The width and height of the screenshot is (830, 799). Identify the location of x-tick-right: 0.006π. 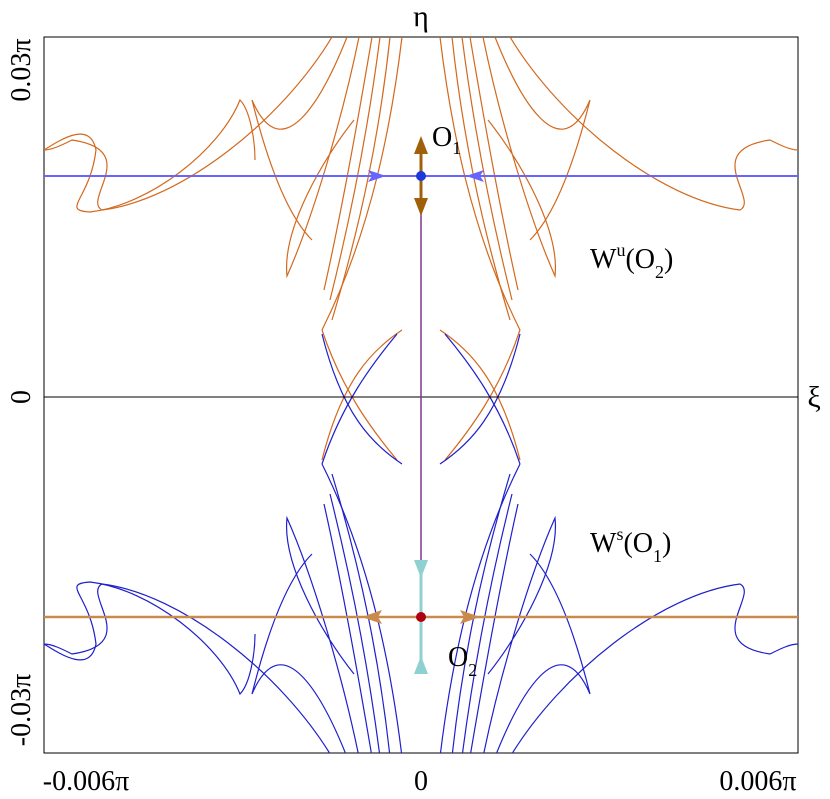
(757, 781).